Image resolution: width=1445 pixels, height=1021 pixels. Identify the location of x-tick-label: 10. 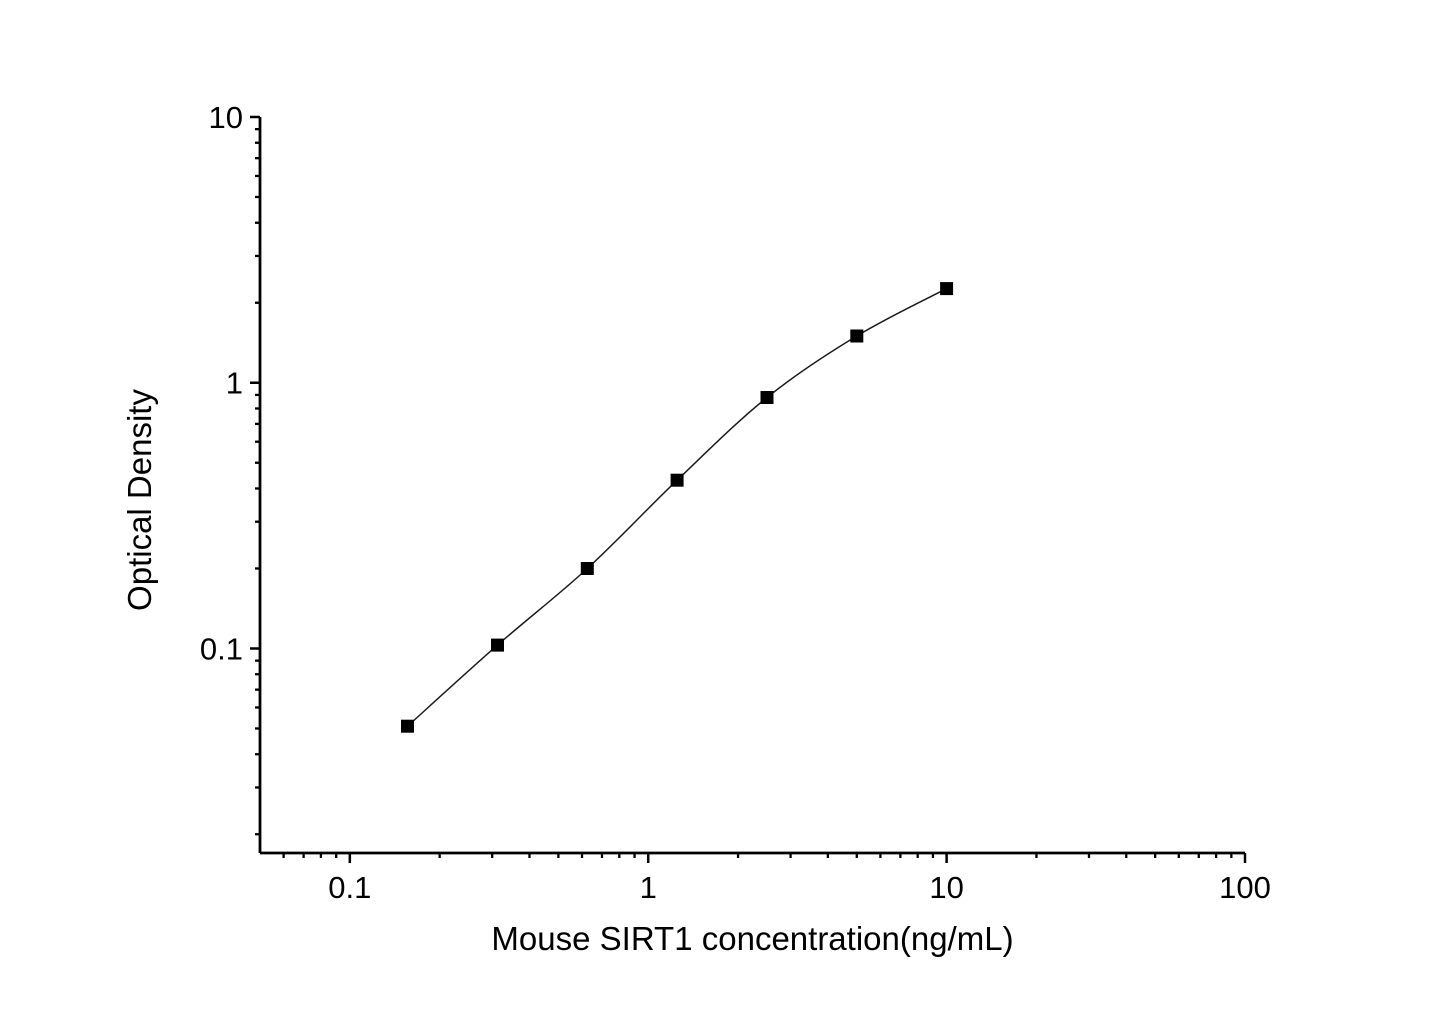
(946, 887).